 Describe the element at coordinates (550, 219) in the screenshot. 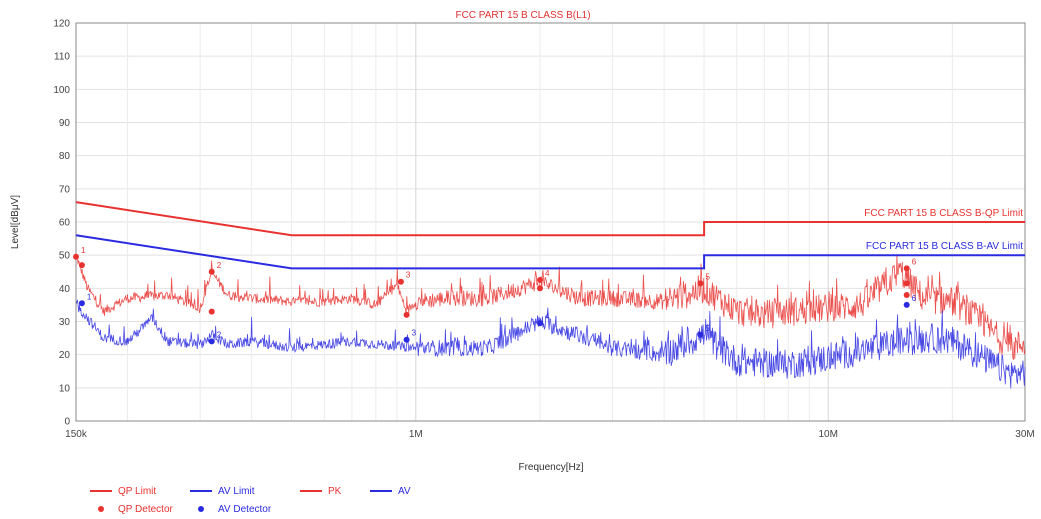

I see `limit-line-qp` at that location.